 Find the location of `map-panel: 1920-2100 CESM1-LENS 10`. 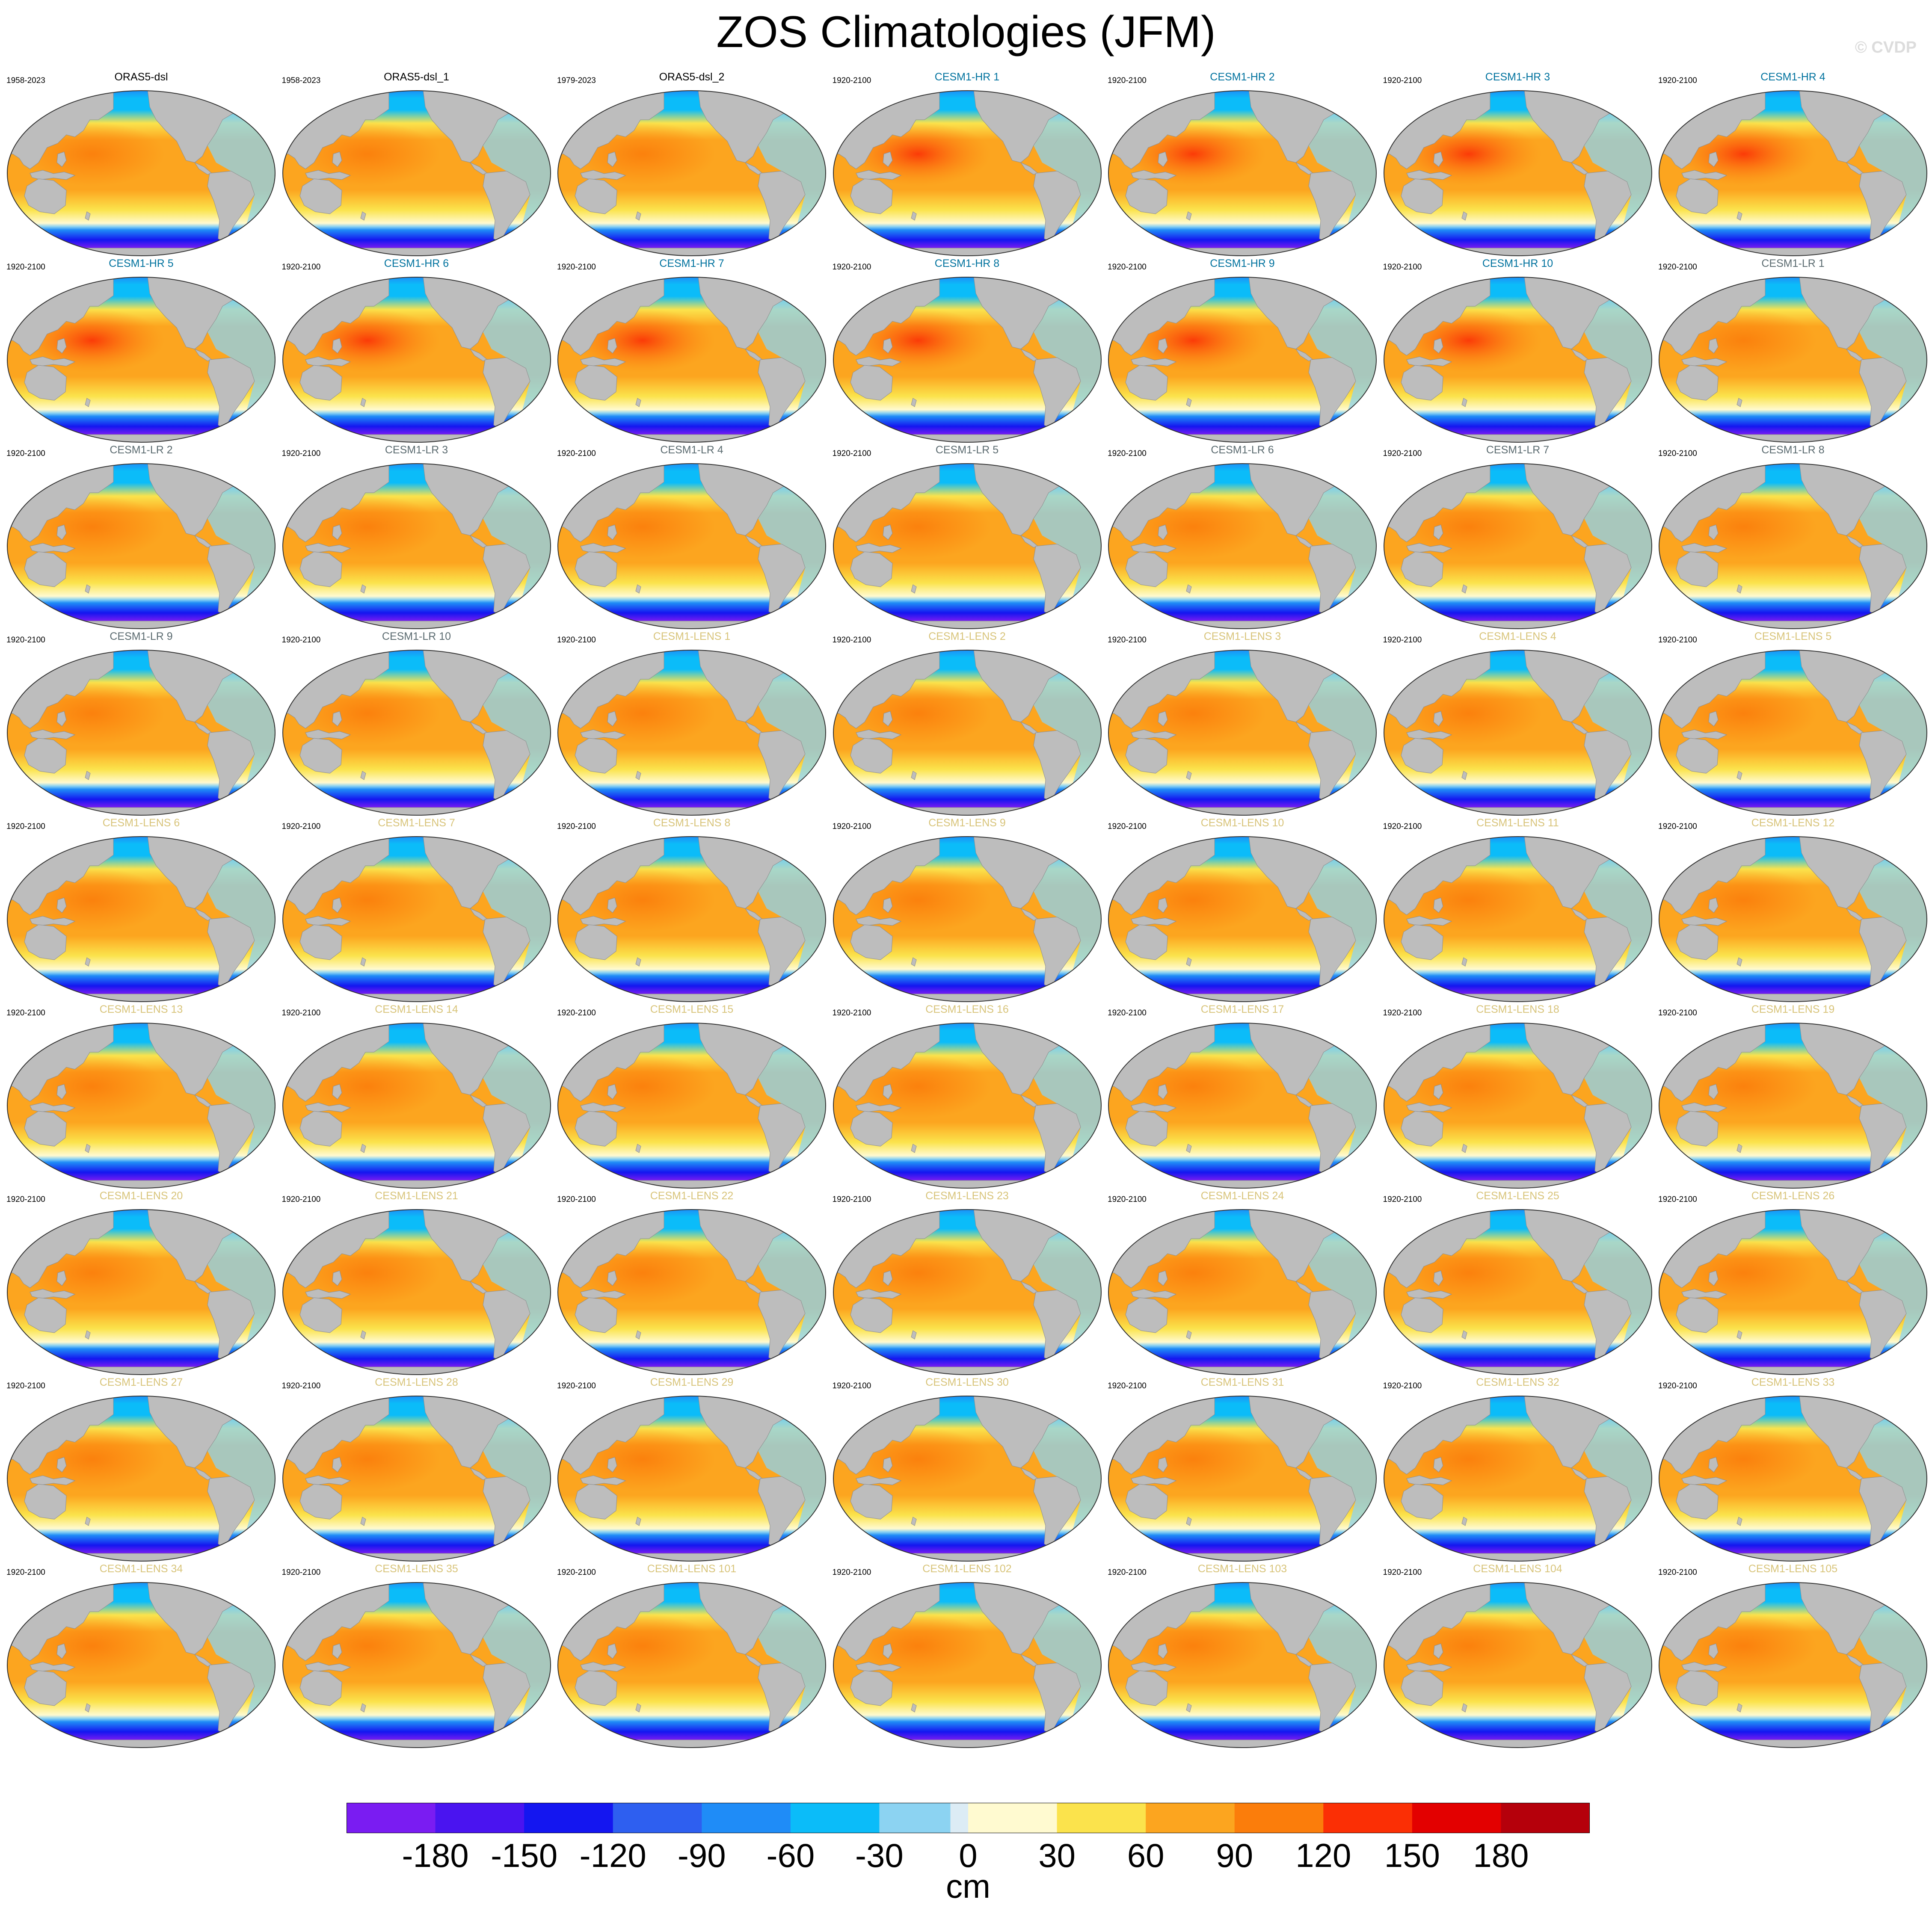

map-panel: 1920-2100 CESM1-LENS 10 is located at coordinates (1242, 911).